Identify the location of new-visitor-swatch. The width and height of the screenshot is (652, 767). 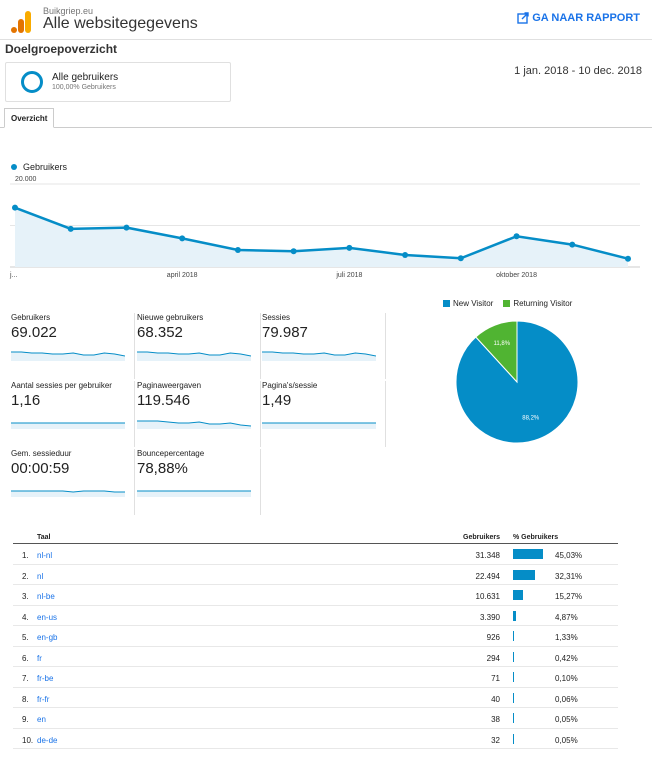
(446, 303).